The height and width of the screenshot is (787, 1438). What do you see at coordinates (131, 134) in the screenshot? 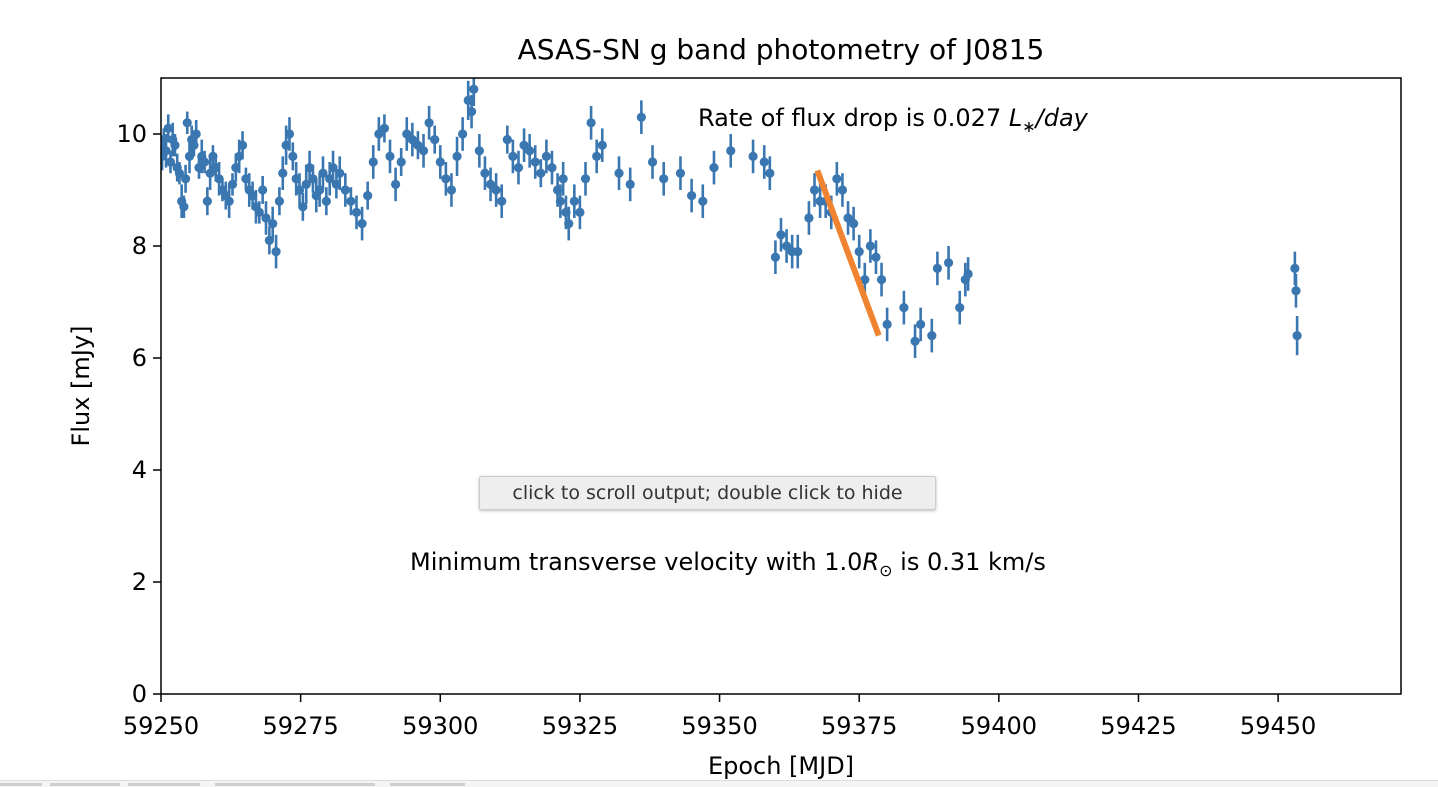
I see `y-tick-label: 10` at bounding box center [131, 134].